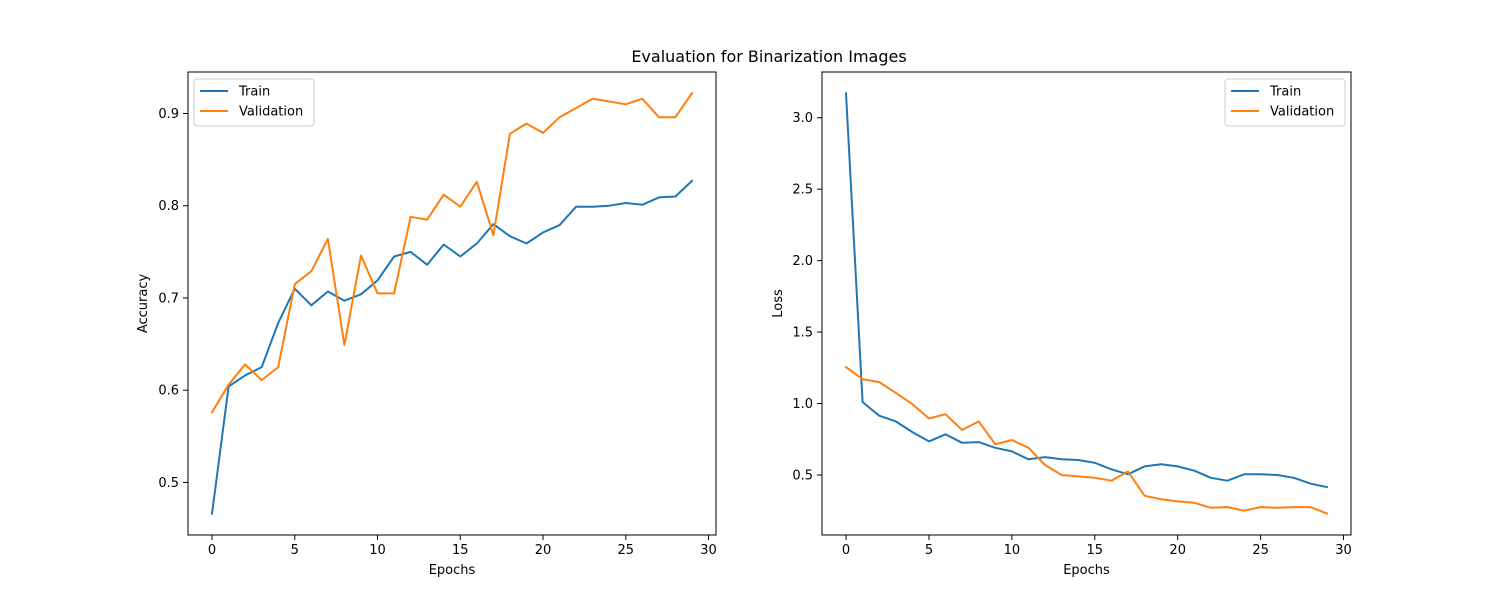  What do you see at coordinates (769, 56) in the screenshot?
I see `figure-title: Evaluation for Binarization Images` at bounding box center [769, 56].